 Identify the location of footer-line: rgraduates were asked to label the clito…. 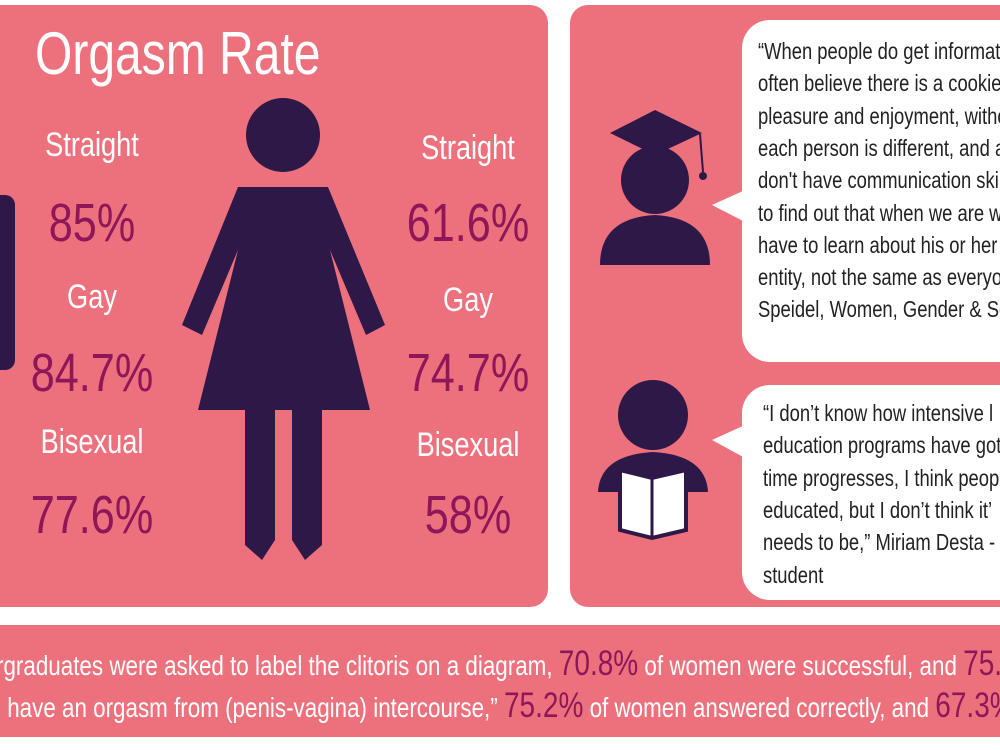
(500, 663).